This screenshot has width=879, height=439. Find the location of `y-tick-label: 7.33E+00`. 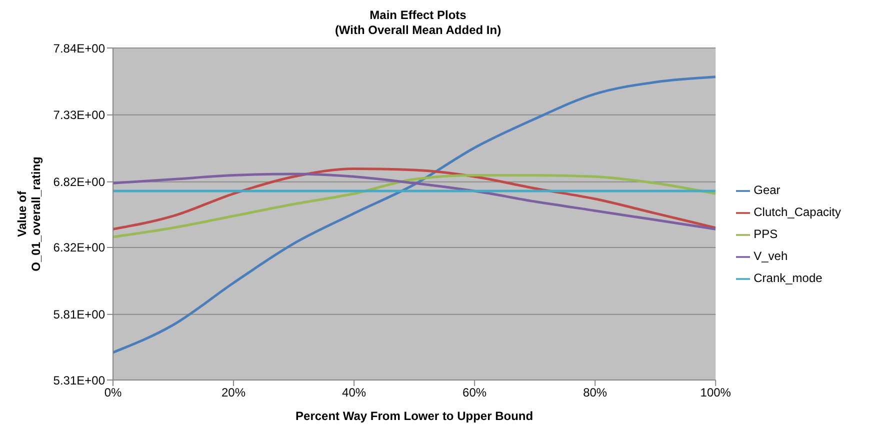

y-tick-label: 7.33E+00 is located at coordinates (79, 115).